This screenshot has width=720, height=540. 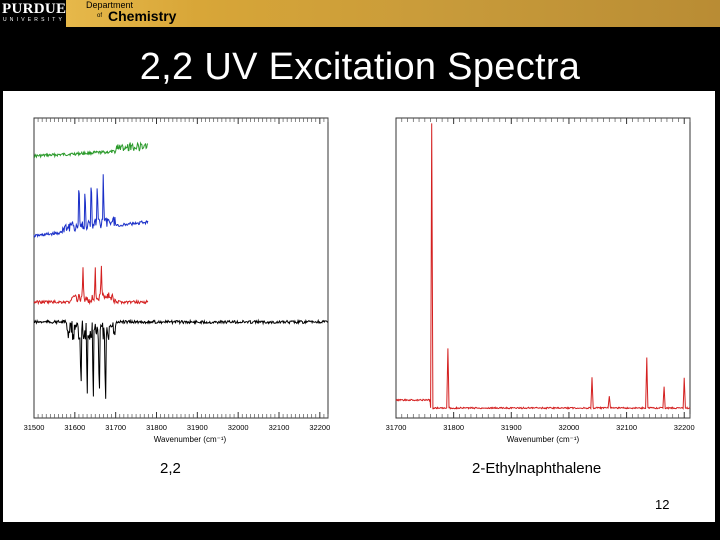 I want to click on dept-line1: Department, so click(x=110, y=5).